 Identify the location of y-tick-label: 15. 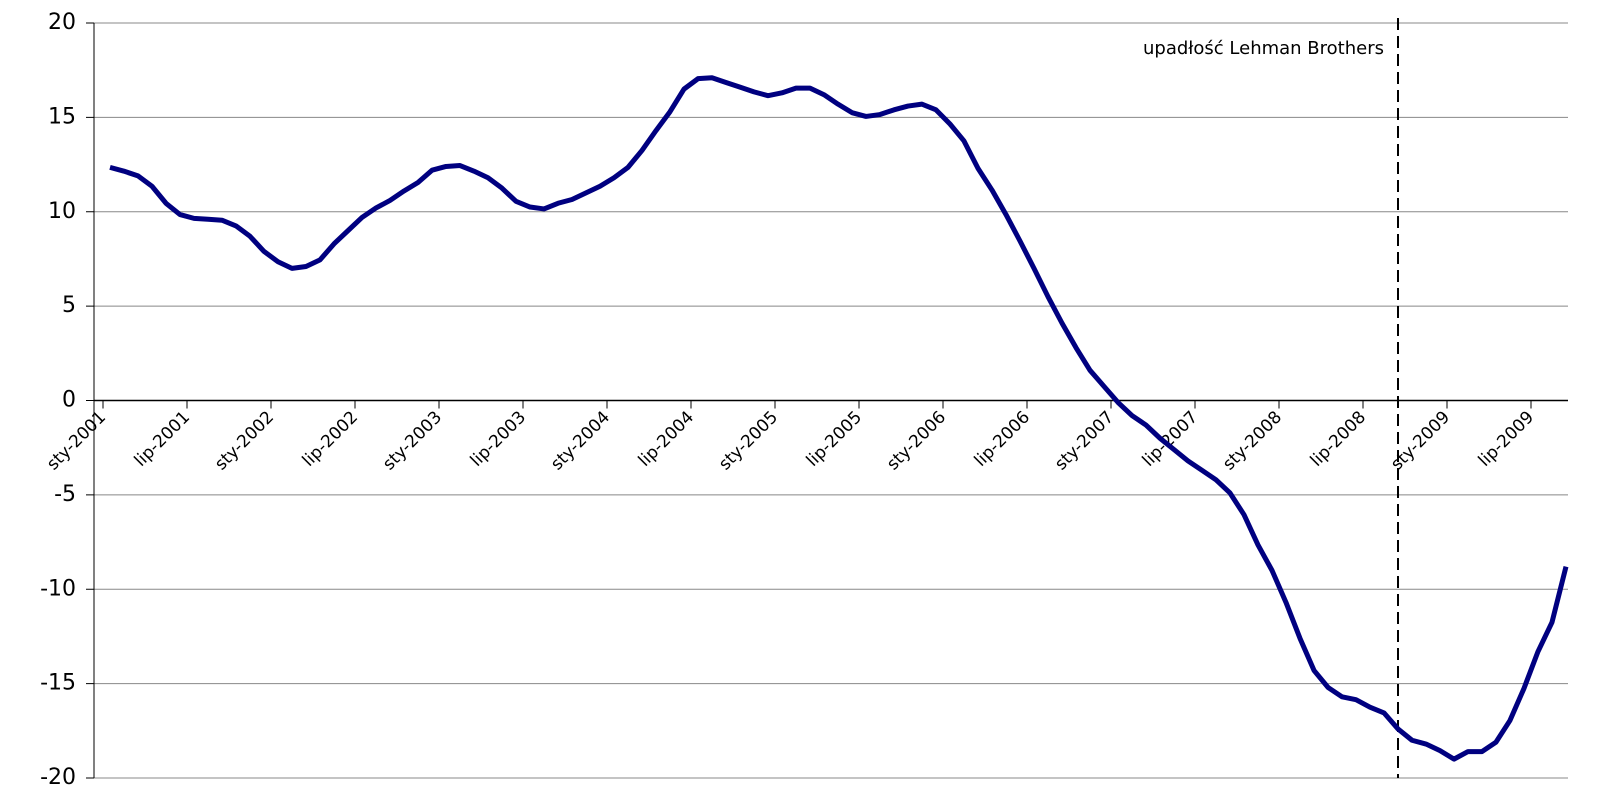
(62, 116).